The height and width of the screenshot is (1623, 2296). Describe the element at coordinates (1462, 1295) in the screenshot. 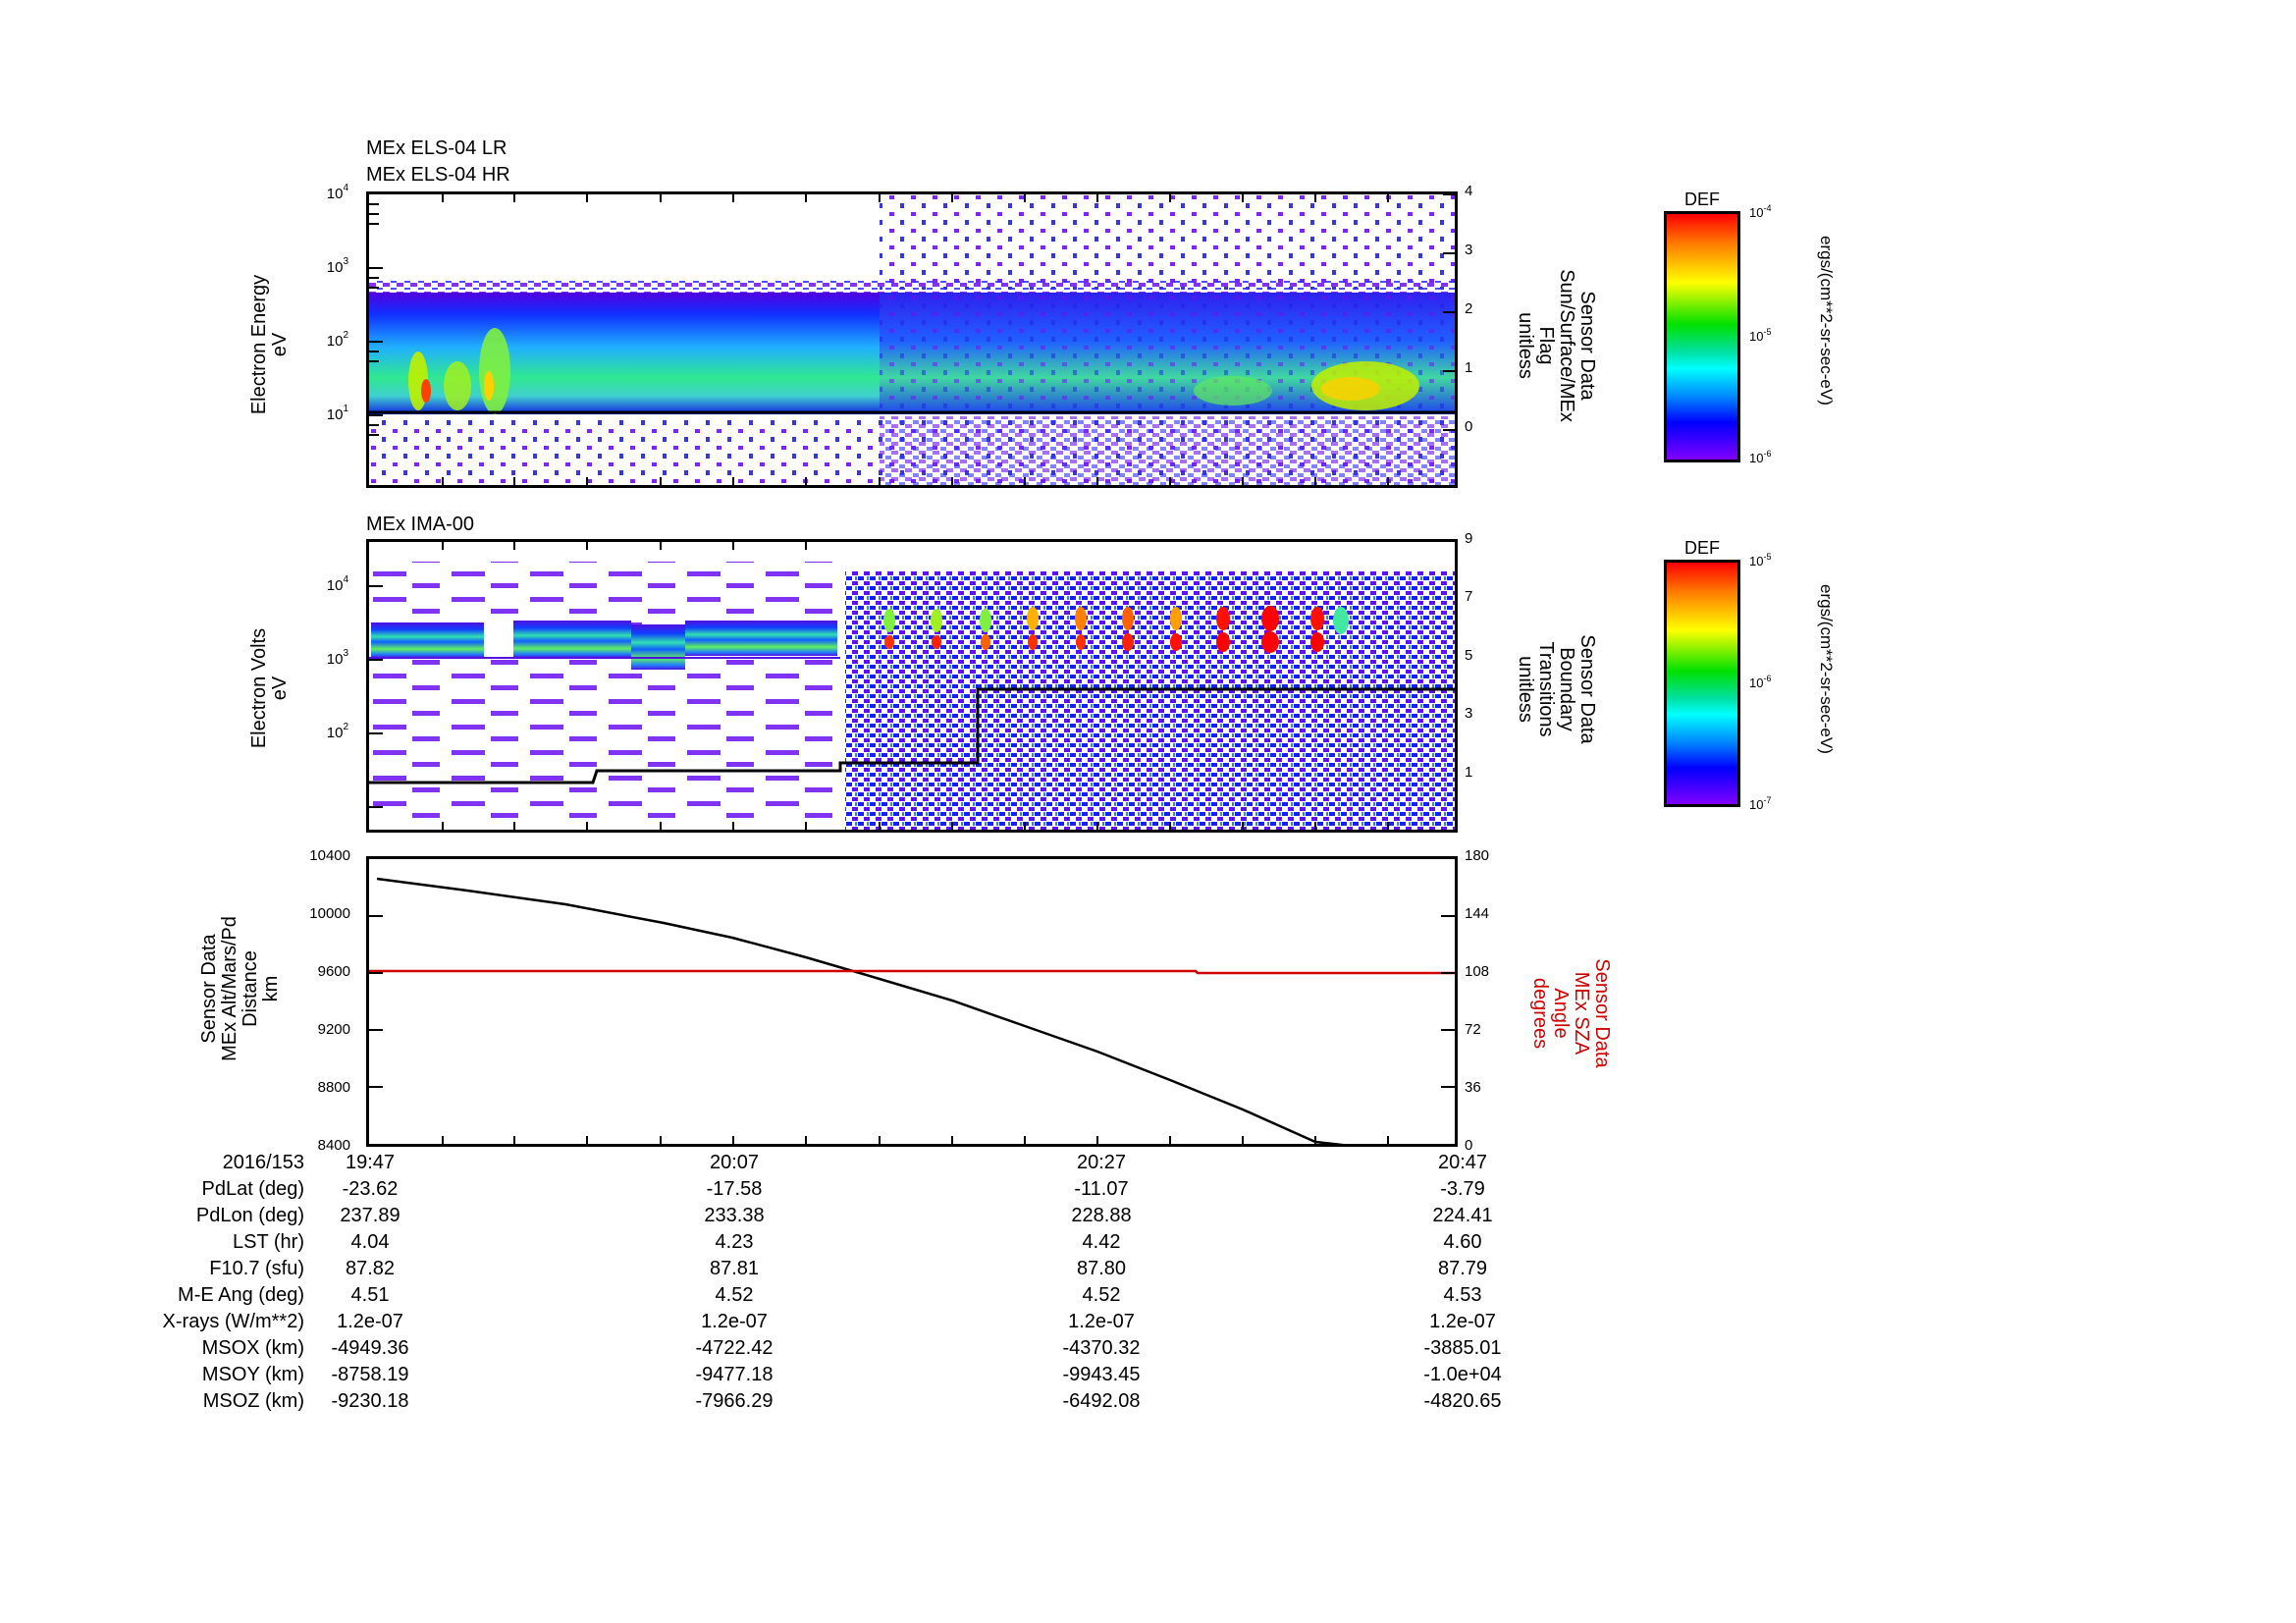

I see `ephemeris-value: 4.53` at that location.